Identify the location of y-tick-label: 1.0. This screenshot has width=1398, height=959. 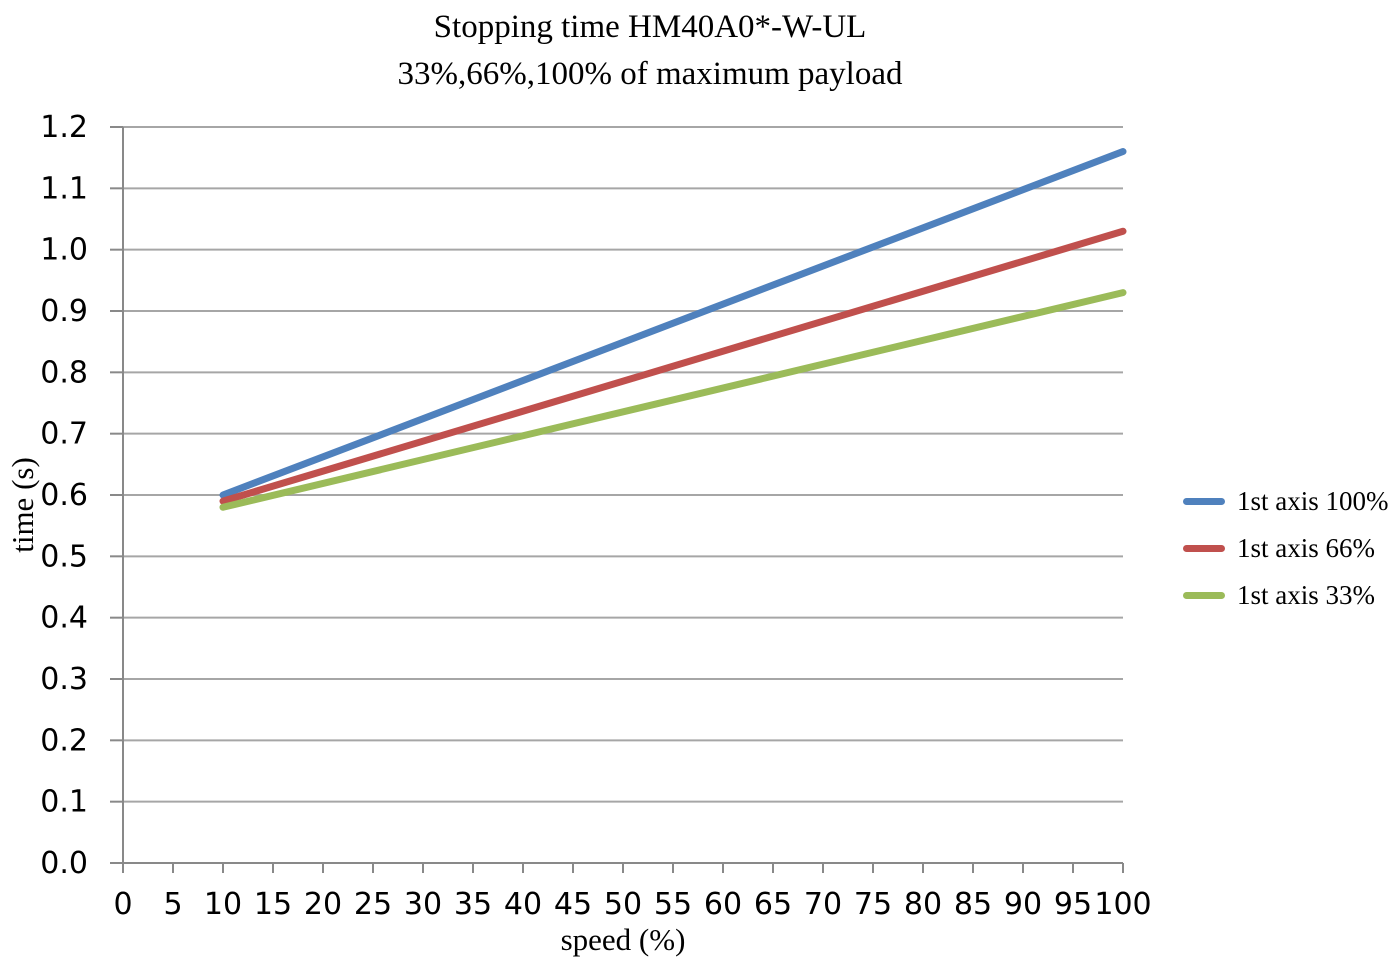
(64, 250).